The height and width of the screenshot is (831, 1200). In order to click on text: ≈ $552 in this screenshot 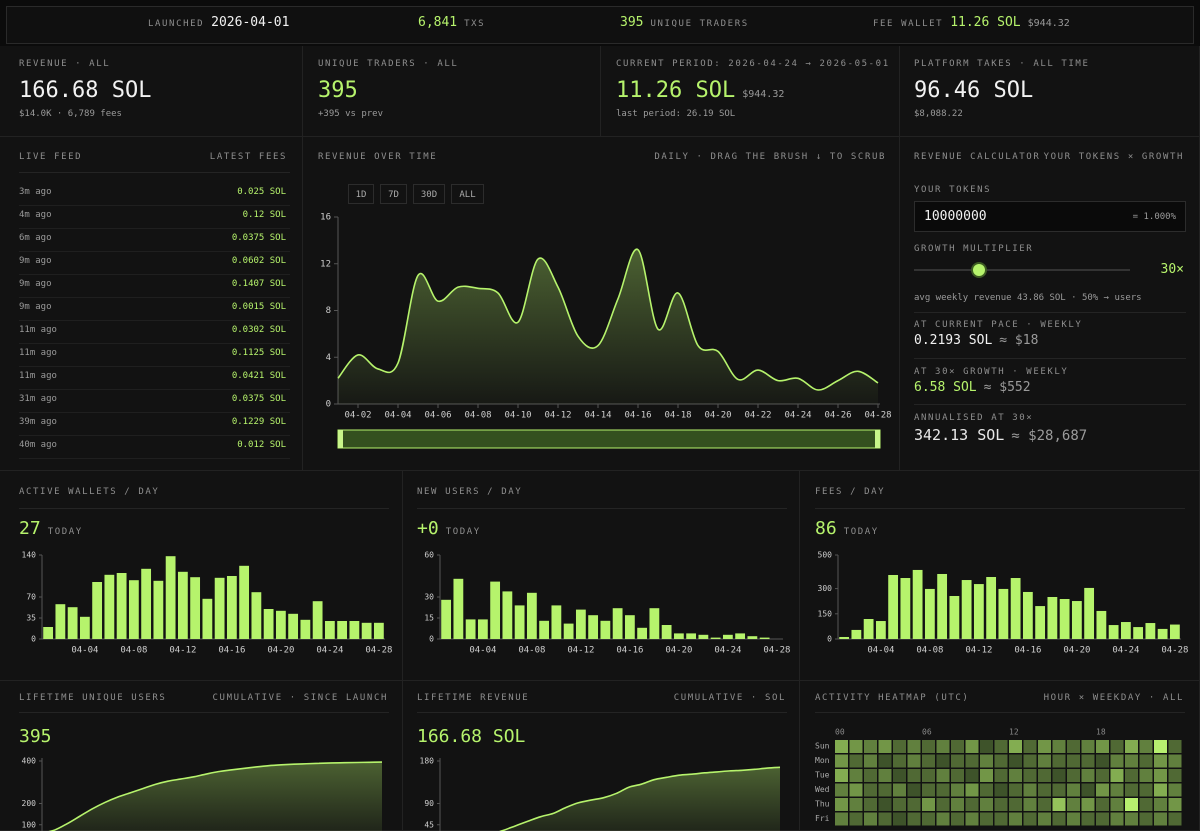, I will do `click(1007, 387)`.